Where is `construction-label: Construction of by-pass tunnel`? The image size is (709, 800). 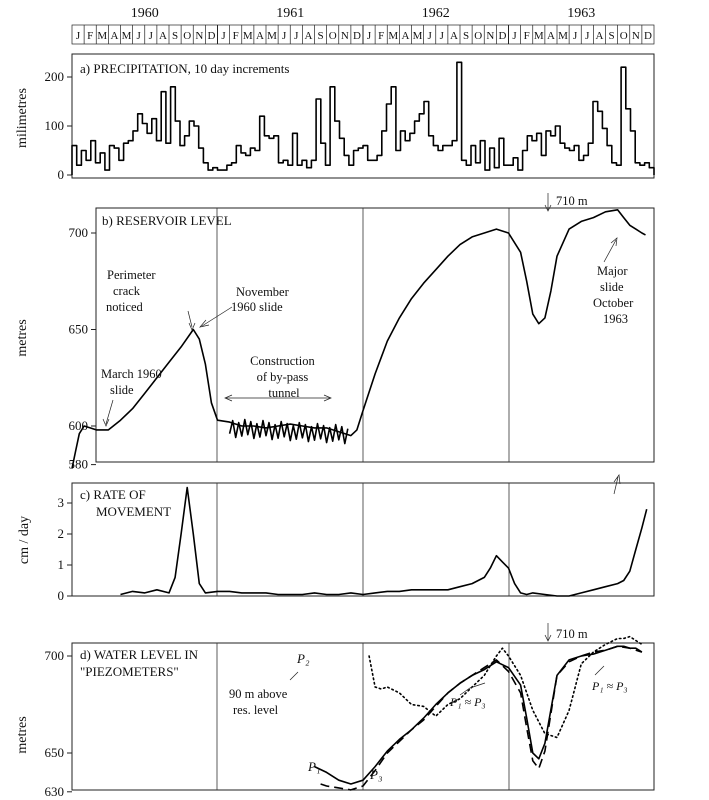
construction-label: Construction of by-pass tunnel is located at coordinates (284, 377).